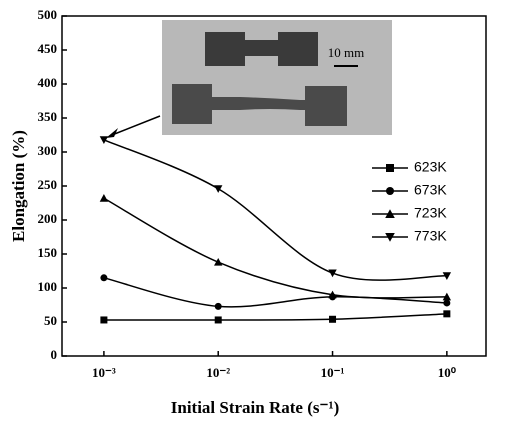  I want to click on arrow-head, so click(112, 133).